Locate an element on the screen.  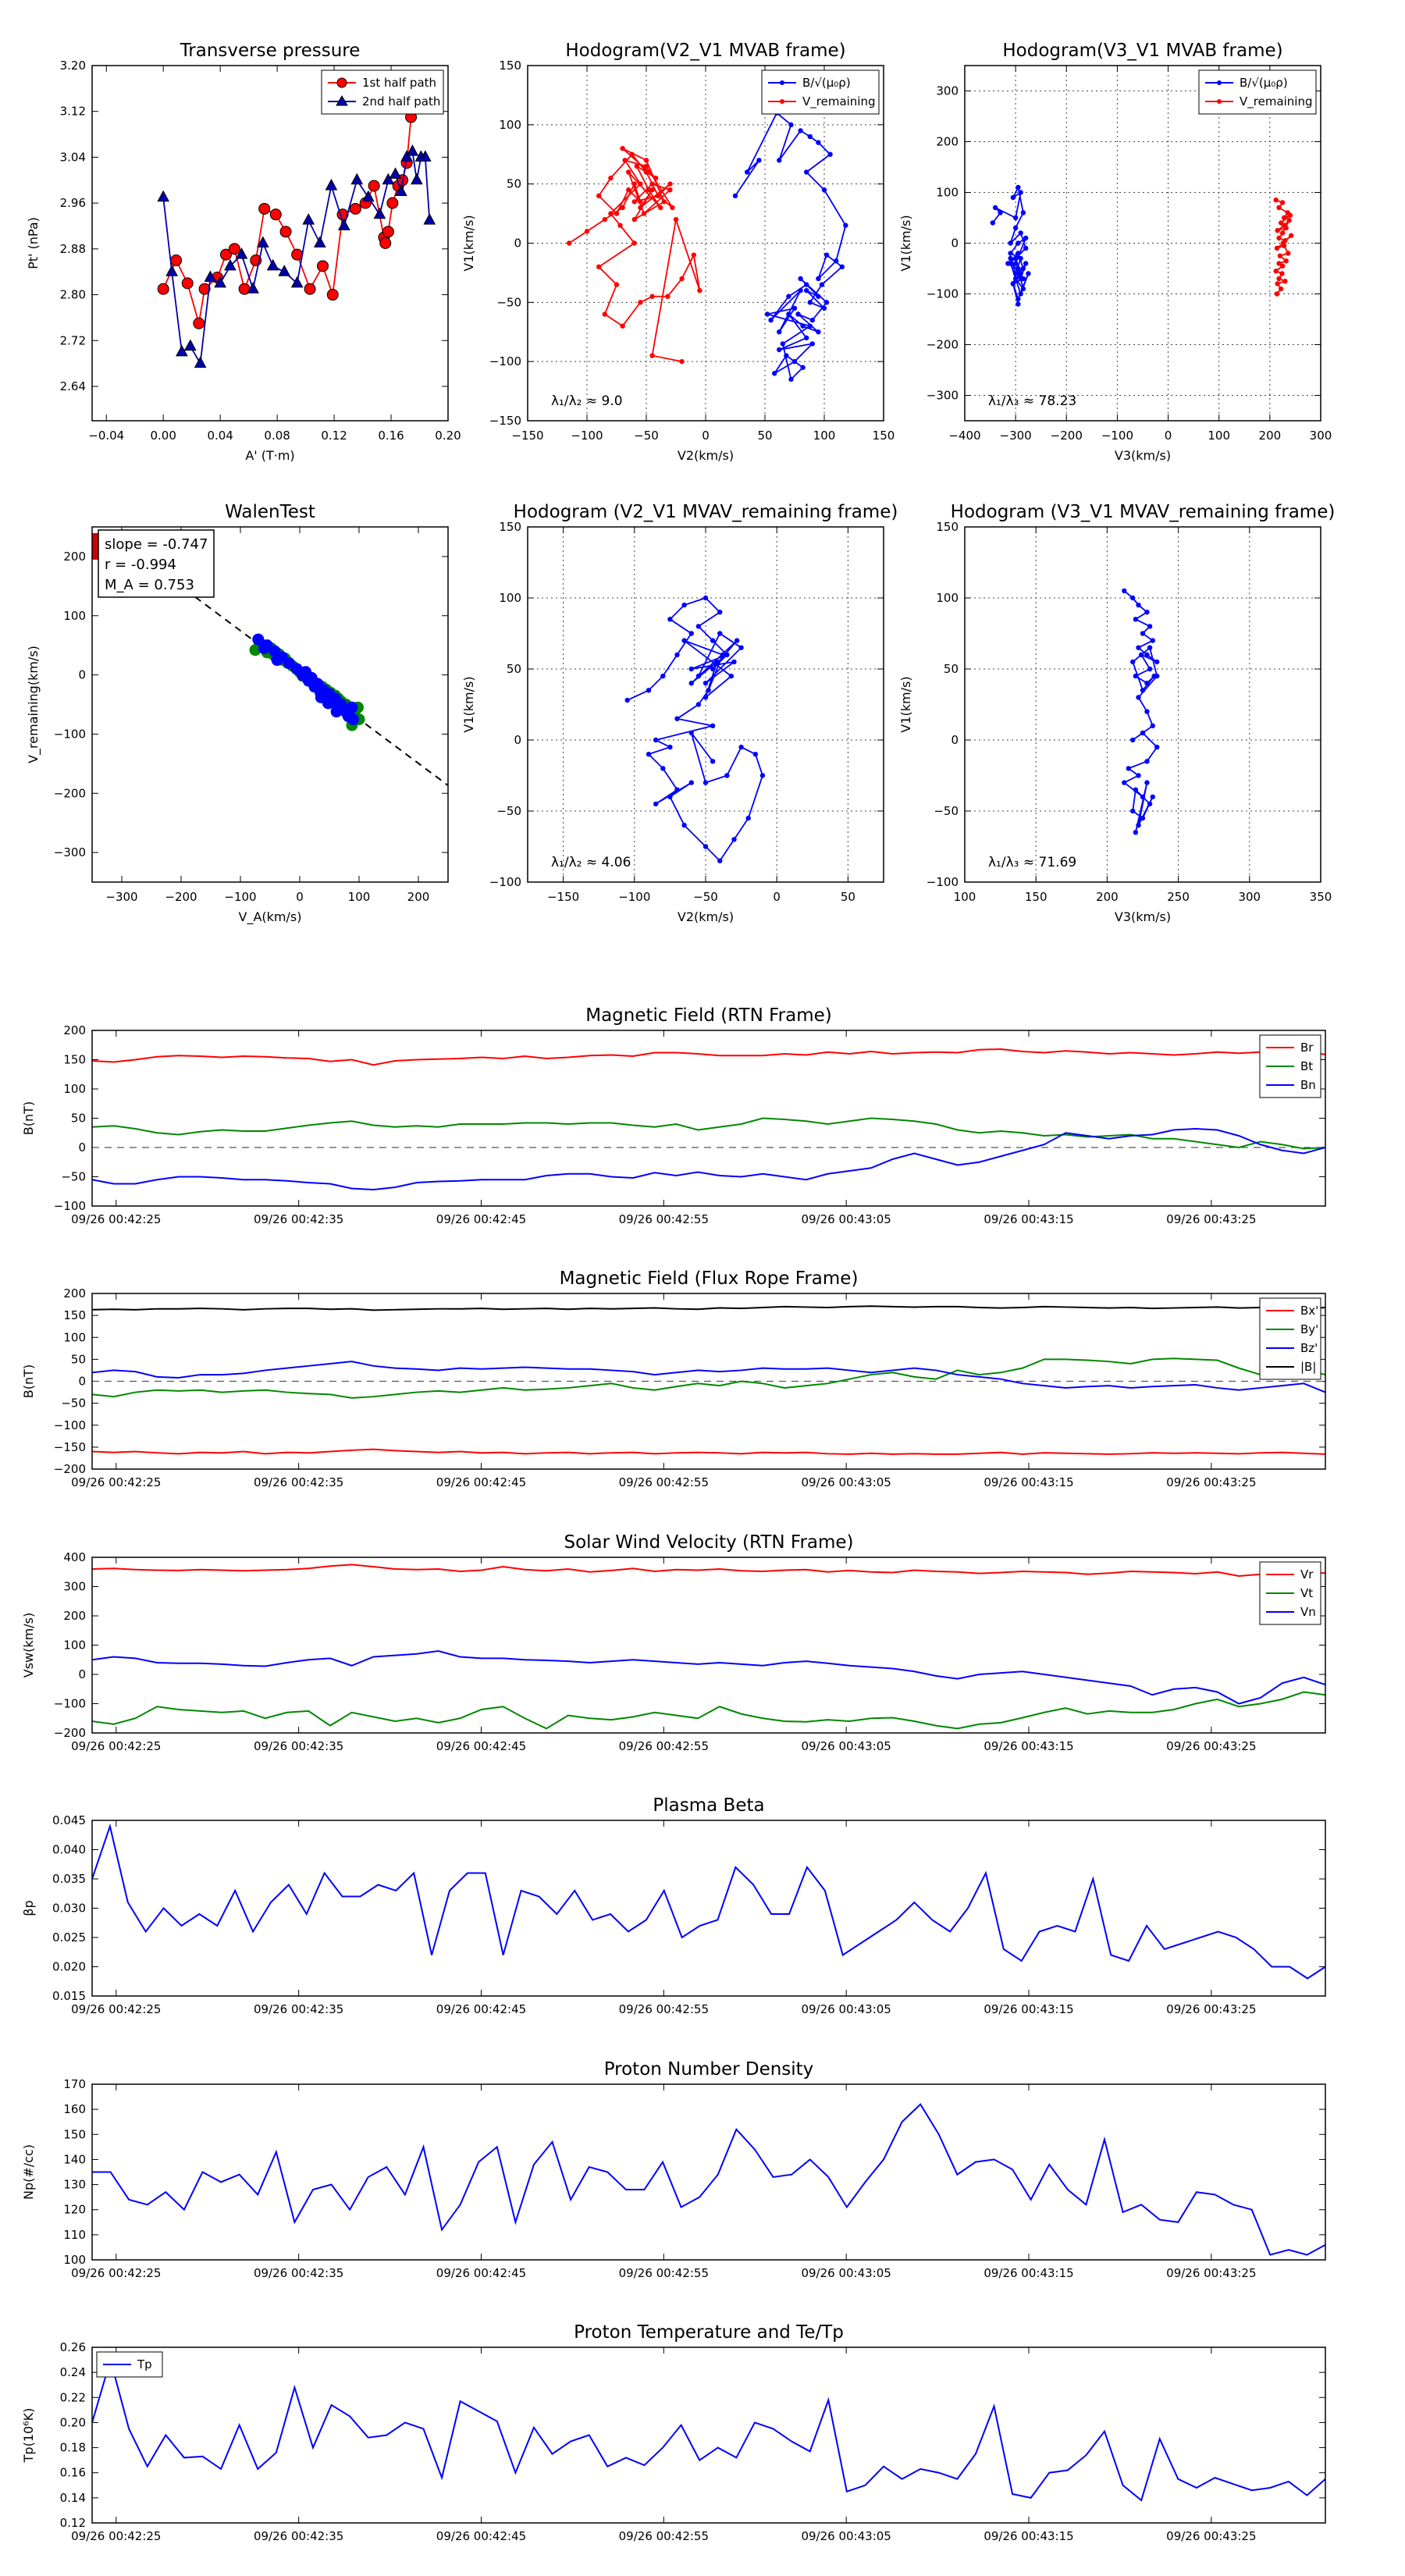
y-tick-label: 200 is located at coordinates (74, 1293).